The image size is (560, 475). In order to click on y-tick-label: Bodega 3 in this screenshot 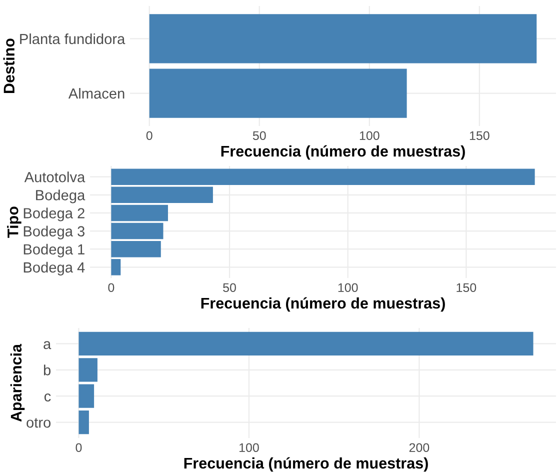, I will do `click(54, 233)`.